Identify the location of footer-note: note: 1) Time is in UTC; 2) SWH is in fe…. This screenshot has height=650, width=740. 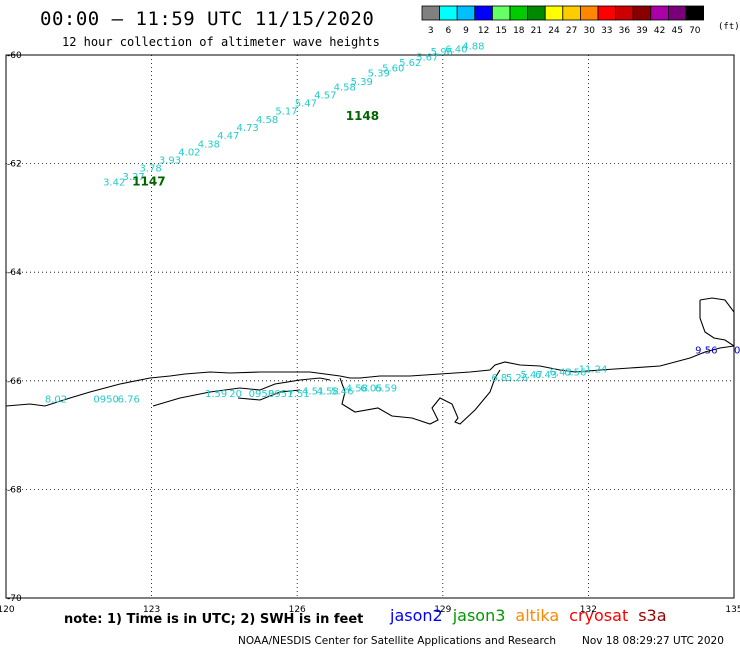
(214, 619).